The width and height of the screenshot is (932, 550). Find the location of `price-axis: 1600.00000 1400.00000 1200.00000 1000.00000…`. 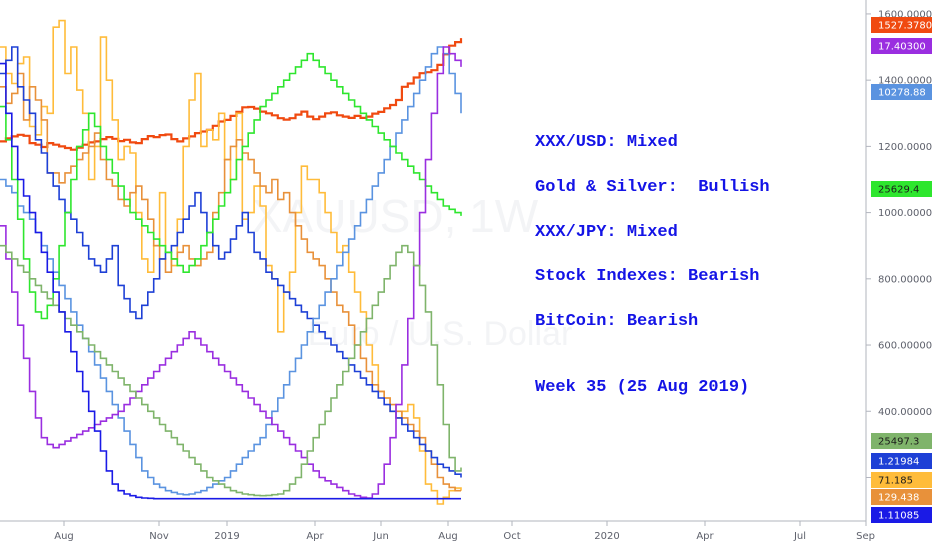

price-axis: 1600.00000 1400.00000 1200.00000 1000.00000… is located at coordinates (899, 246).